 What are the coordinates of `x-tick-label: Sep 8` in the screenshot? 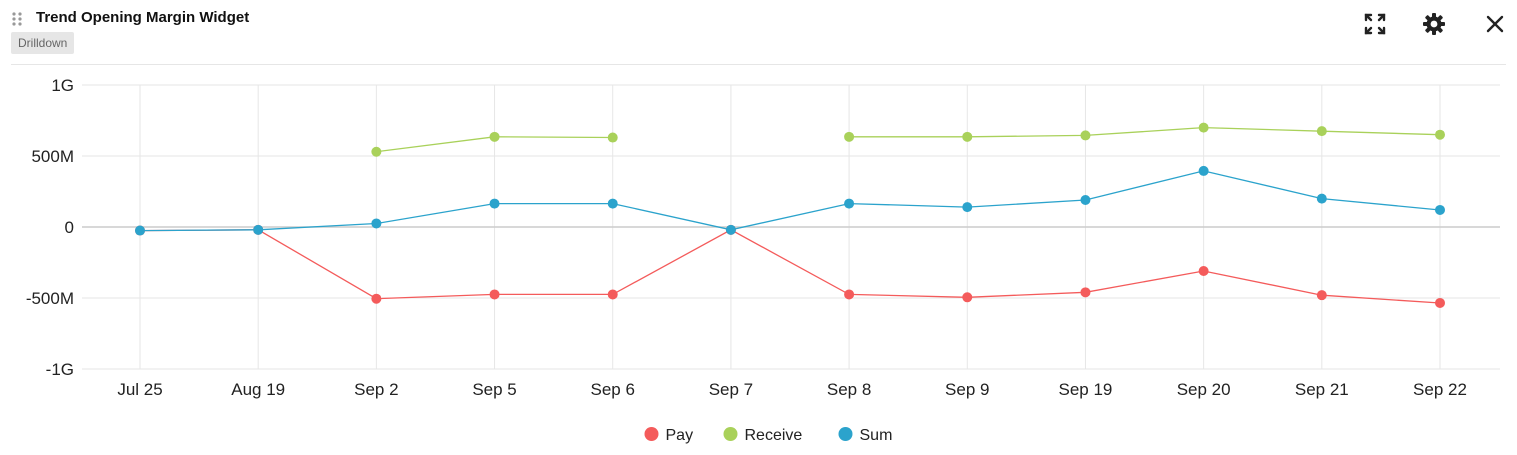 It's located at (849, 389).